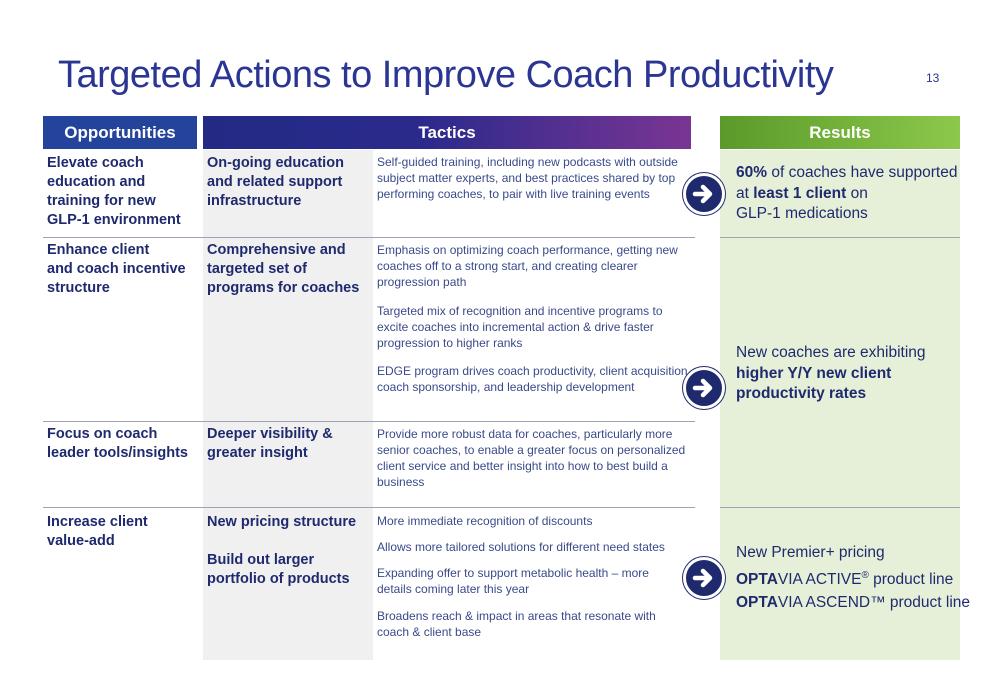  Describe the element at coordinates (933, 78) in the screenshot. I see `page-number: 13` at that location.